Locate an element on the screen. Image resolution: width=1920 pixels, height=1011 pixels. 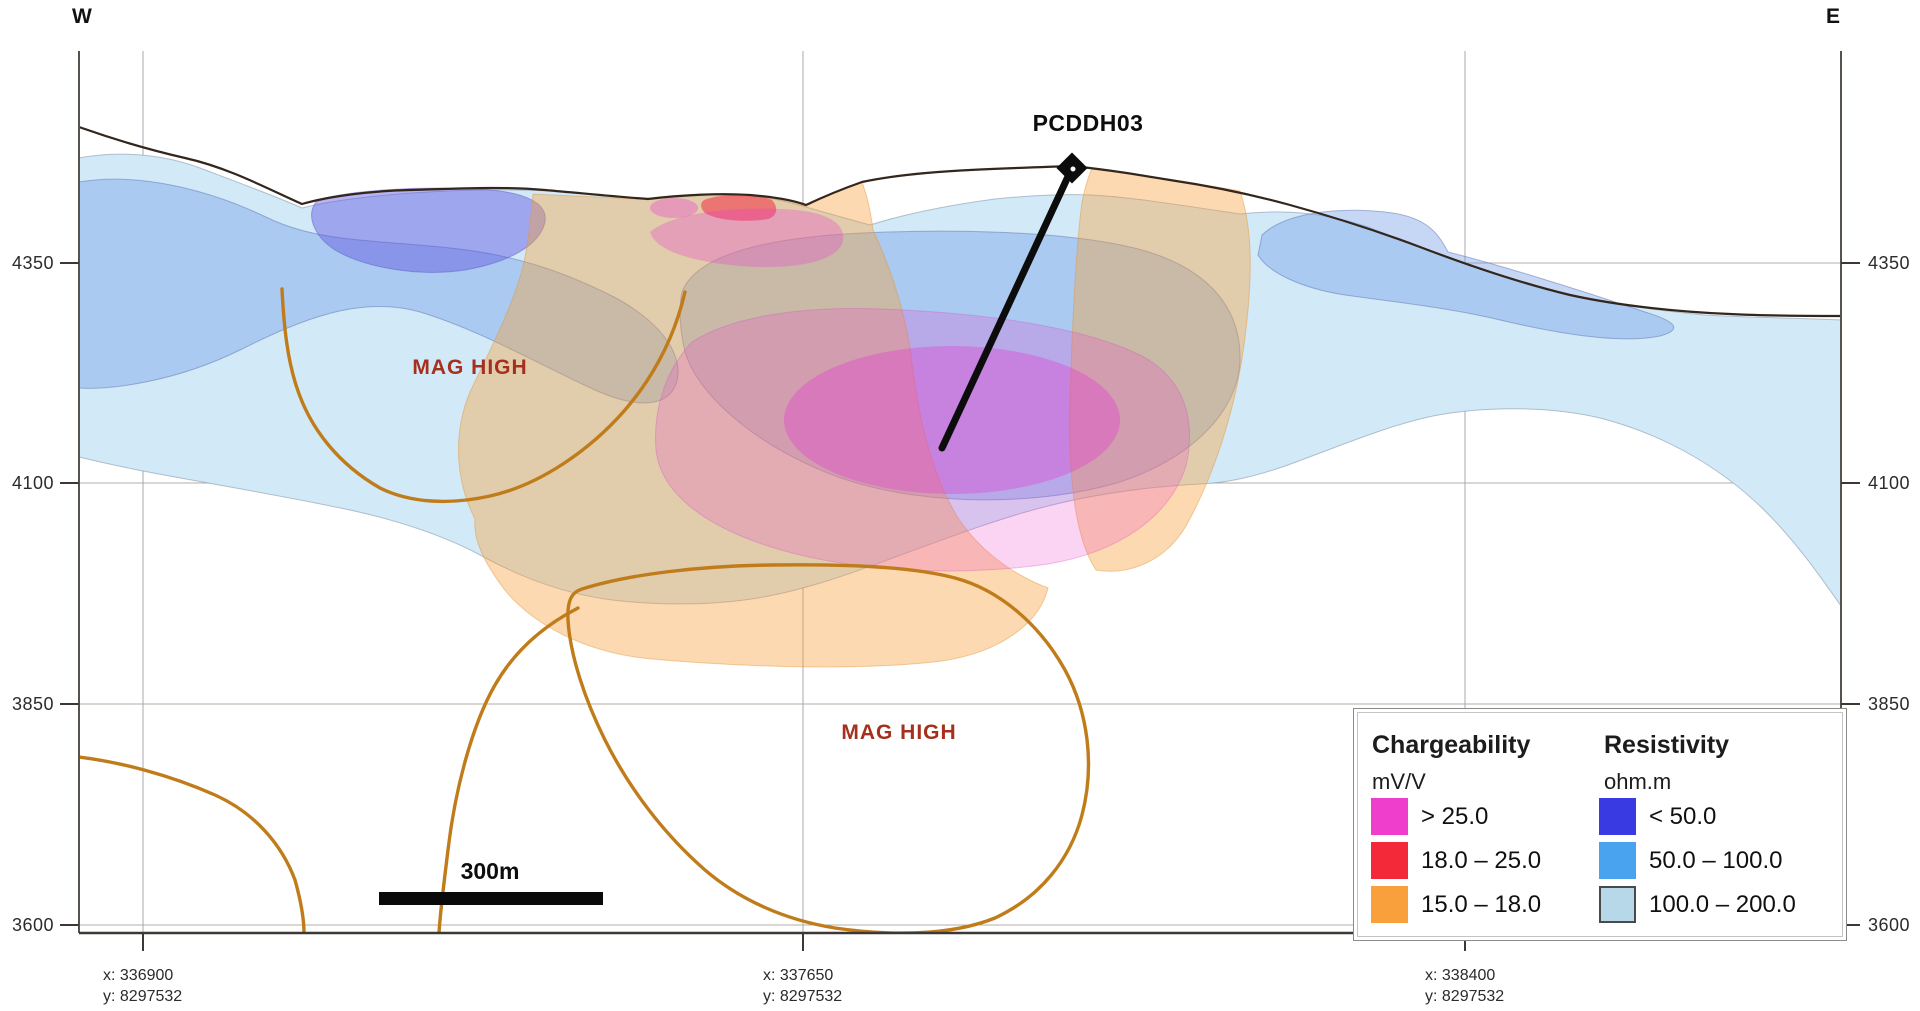
drillhole-label: PCDDH03 is located at coordinates (1088, 123).